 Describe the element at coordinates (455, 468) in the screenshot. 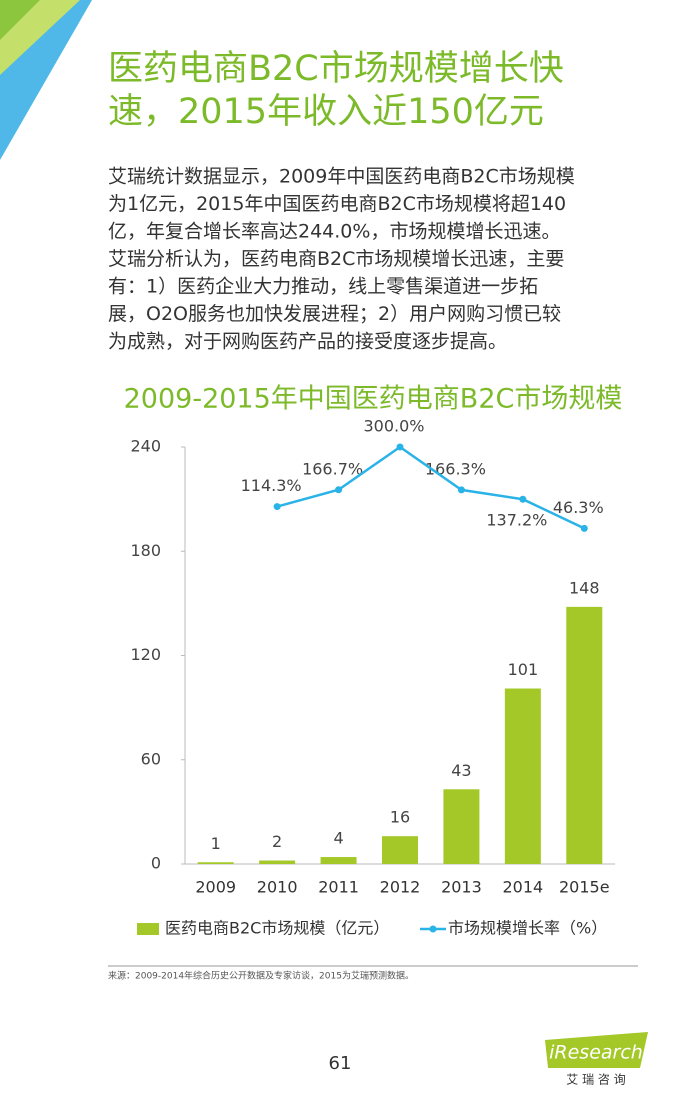

I see `data-label: 166.3%` at that location.